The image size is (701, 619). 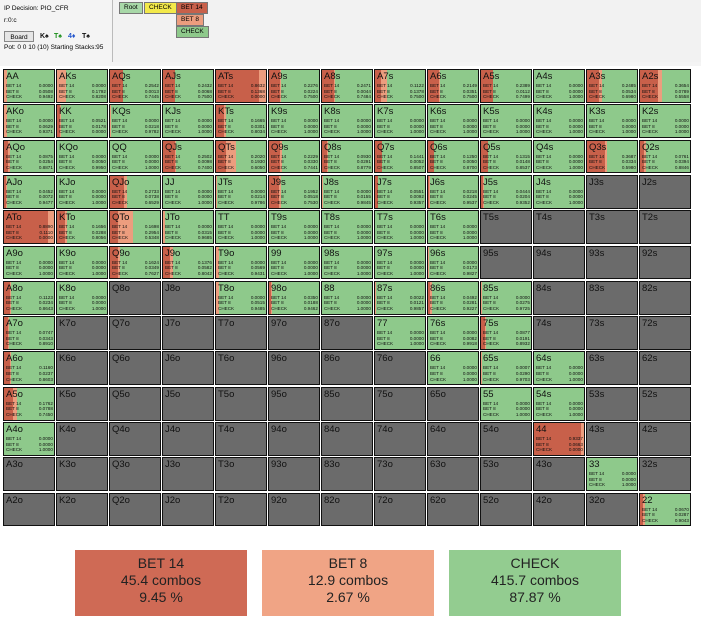 I want to click on hand-cell: T7s BET 14 0.0000 BET 8 0.0000 CHECK 1.0000, so click(x=400, y=227).